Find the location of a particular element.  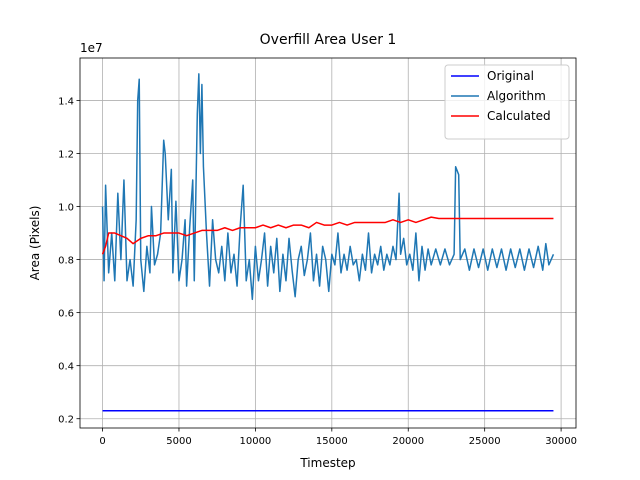

x-axis-label: Timestep is located at coordinates (327, 463).